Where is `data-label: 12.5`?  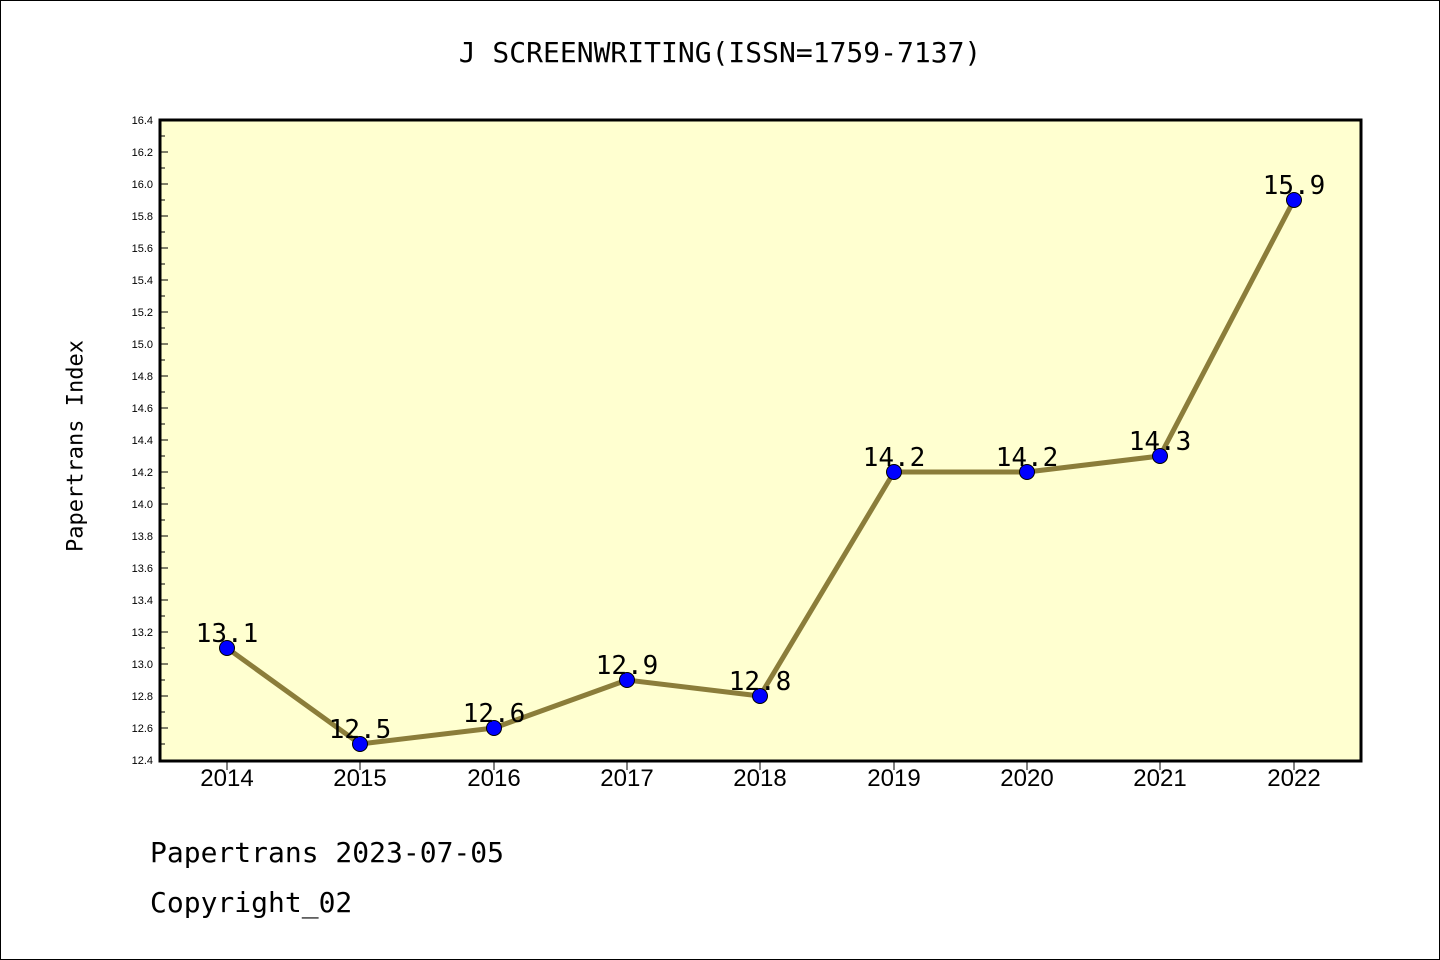
data-label: 12.5 is located at coordinates (360, 730).